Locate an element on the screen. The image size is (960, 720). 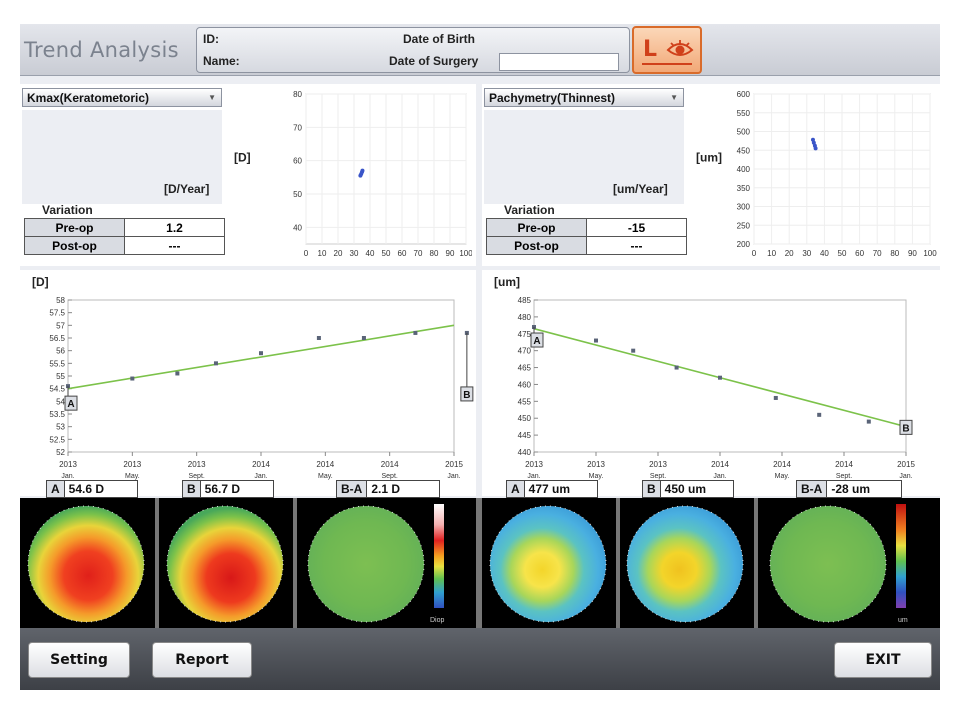
y-tick-label: 56 is located at coordinates (60, 351).